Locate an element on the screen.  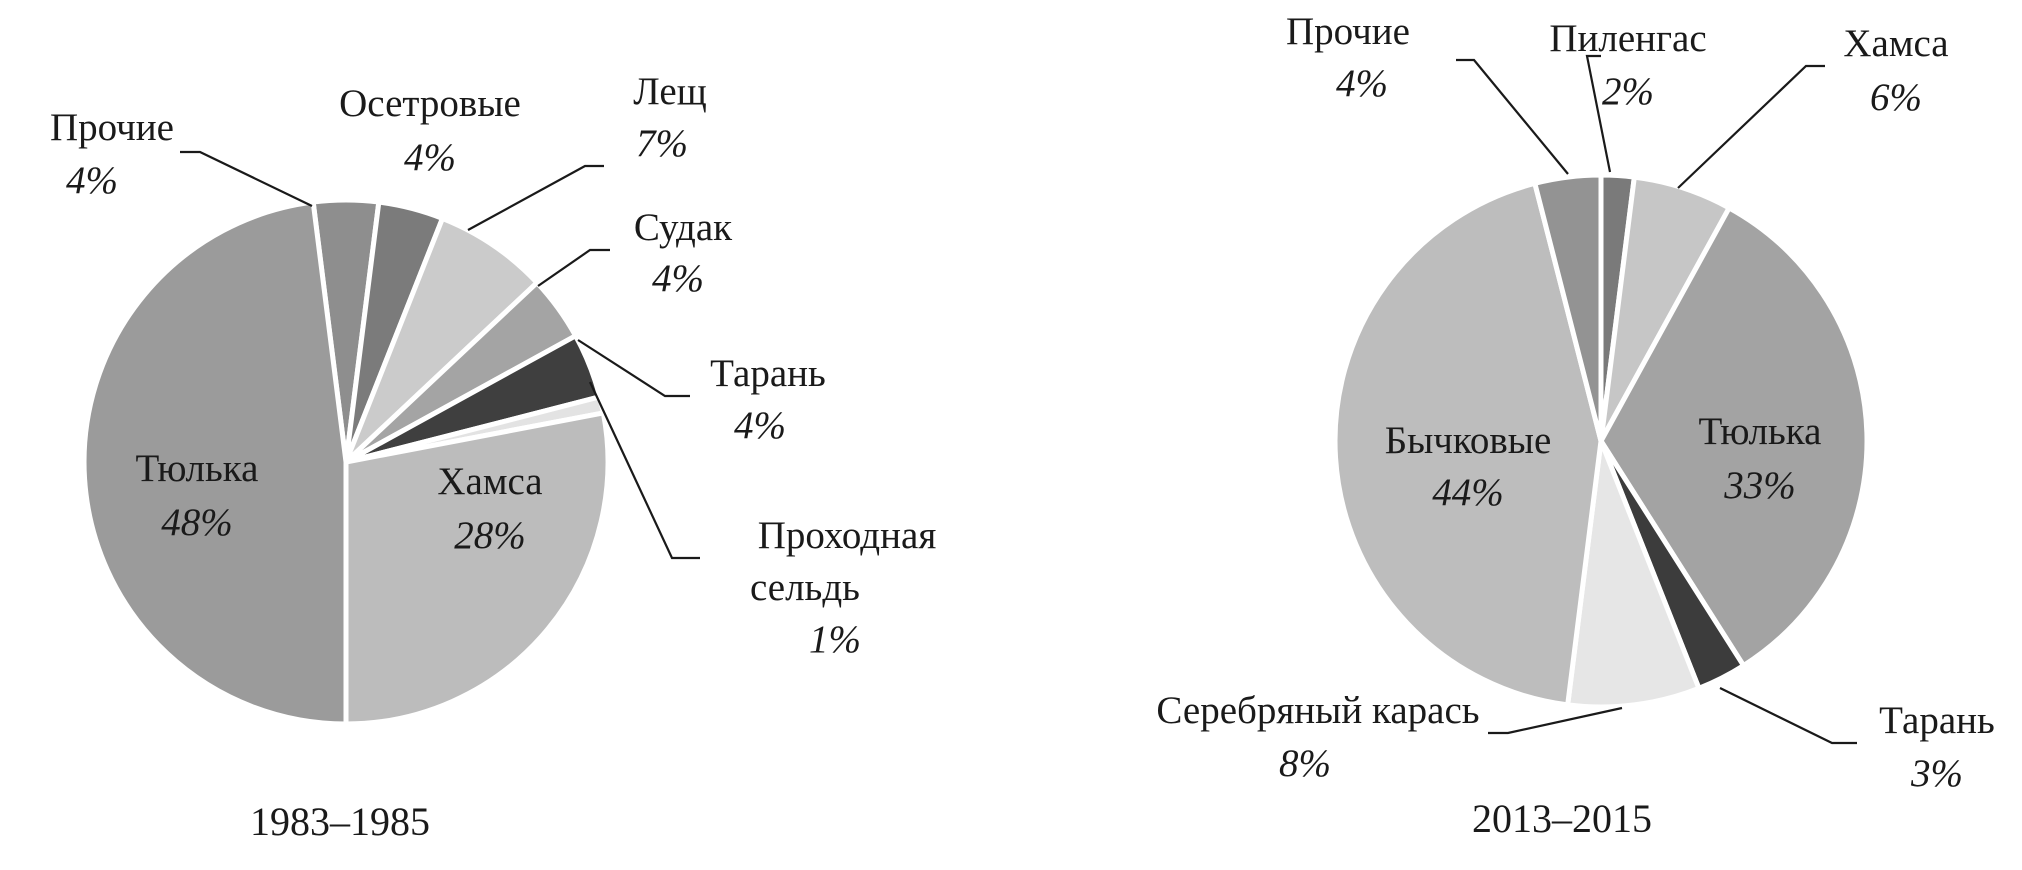
pie-slice-gobies is located at coordinates (1468, 444).